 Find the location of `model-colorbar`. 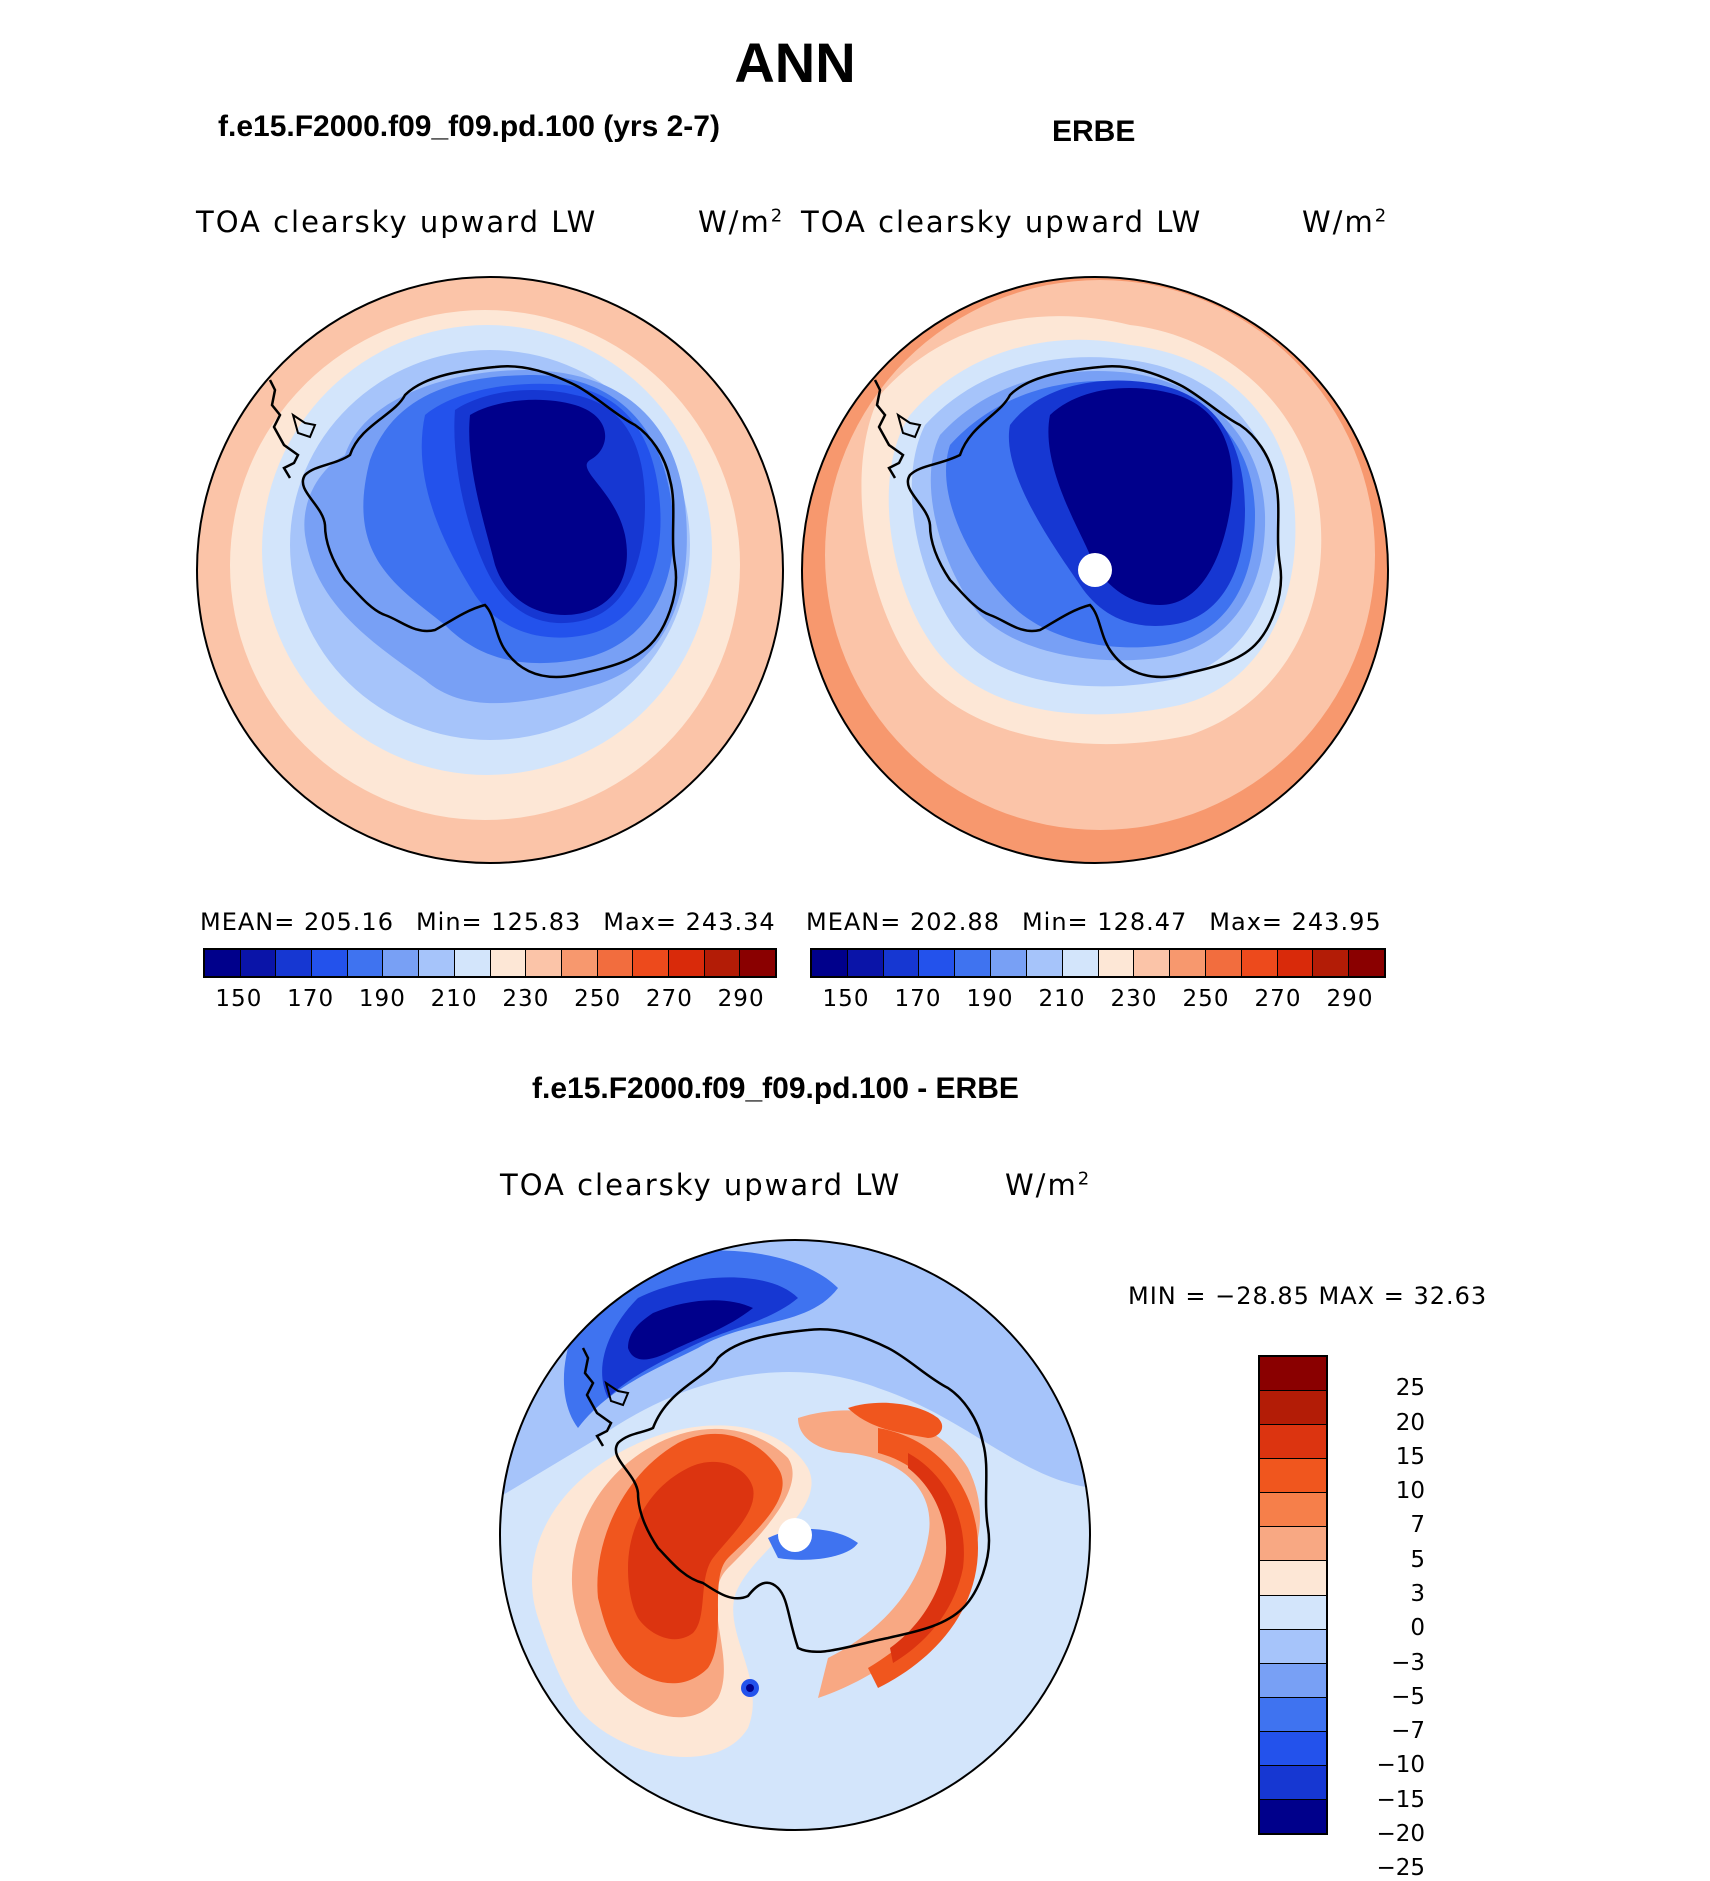

model-colorbar is located at coordinates (490, 963).